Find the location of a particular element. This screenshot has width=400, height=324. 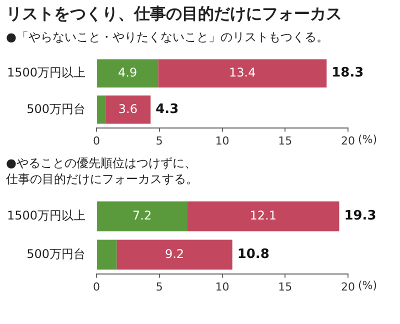

data-label: 9.2 is located at coordinates (174, 253).